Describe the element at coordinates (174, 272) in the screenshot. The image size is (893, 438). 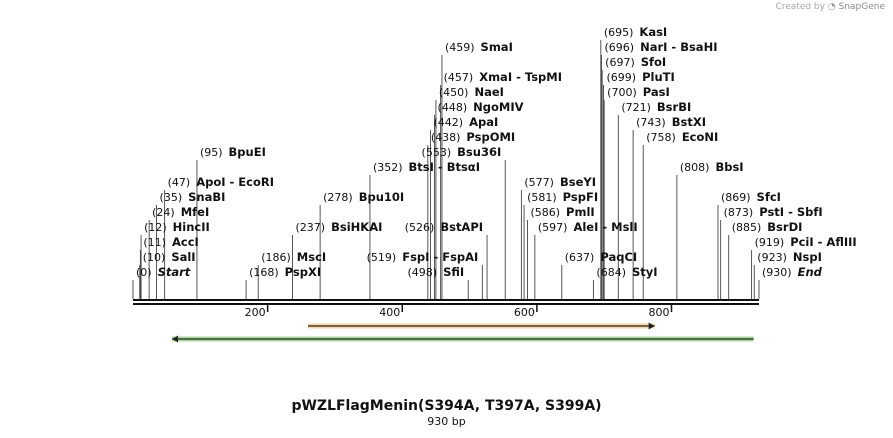
I see `site-name: Start` at that location.